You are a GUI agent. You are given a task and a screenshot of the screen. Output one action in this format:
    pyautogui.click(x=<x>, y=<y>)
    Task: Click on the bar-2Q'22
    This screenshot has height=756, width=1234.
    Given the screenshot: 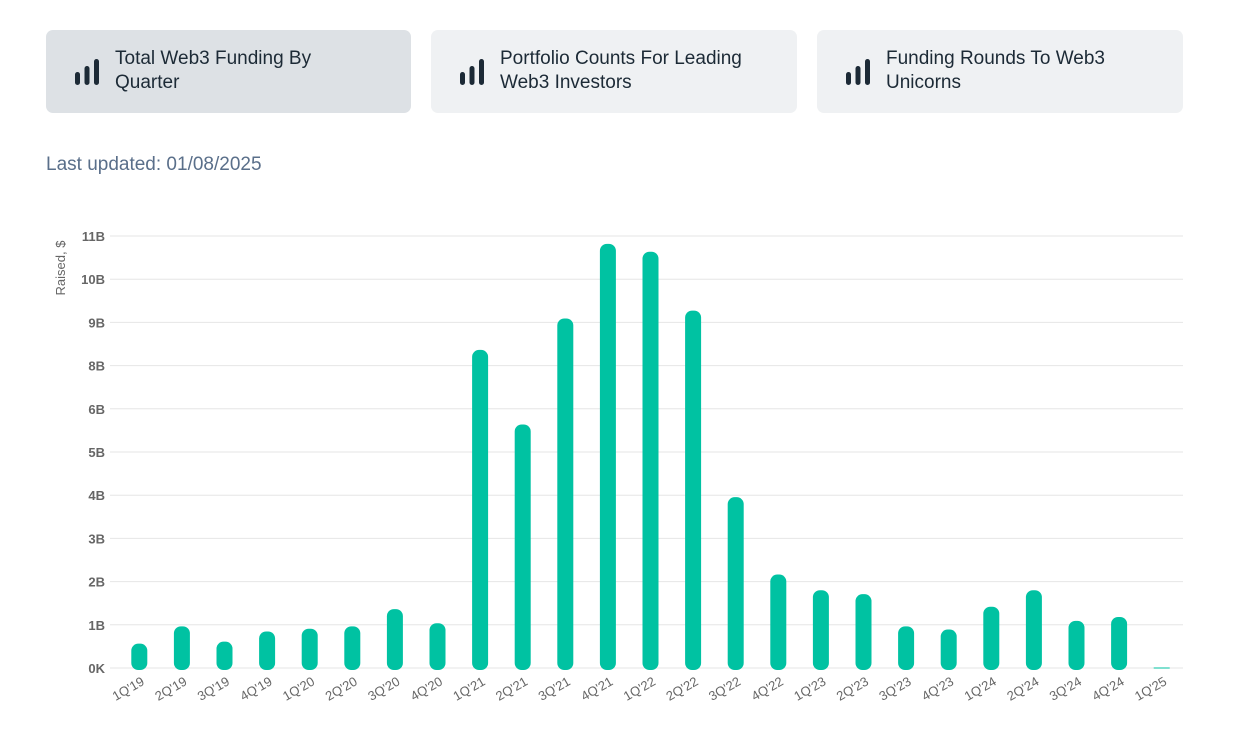 What is the action you would take?
    pyautogui.click(x=693, y=490)
    